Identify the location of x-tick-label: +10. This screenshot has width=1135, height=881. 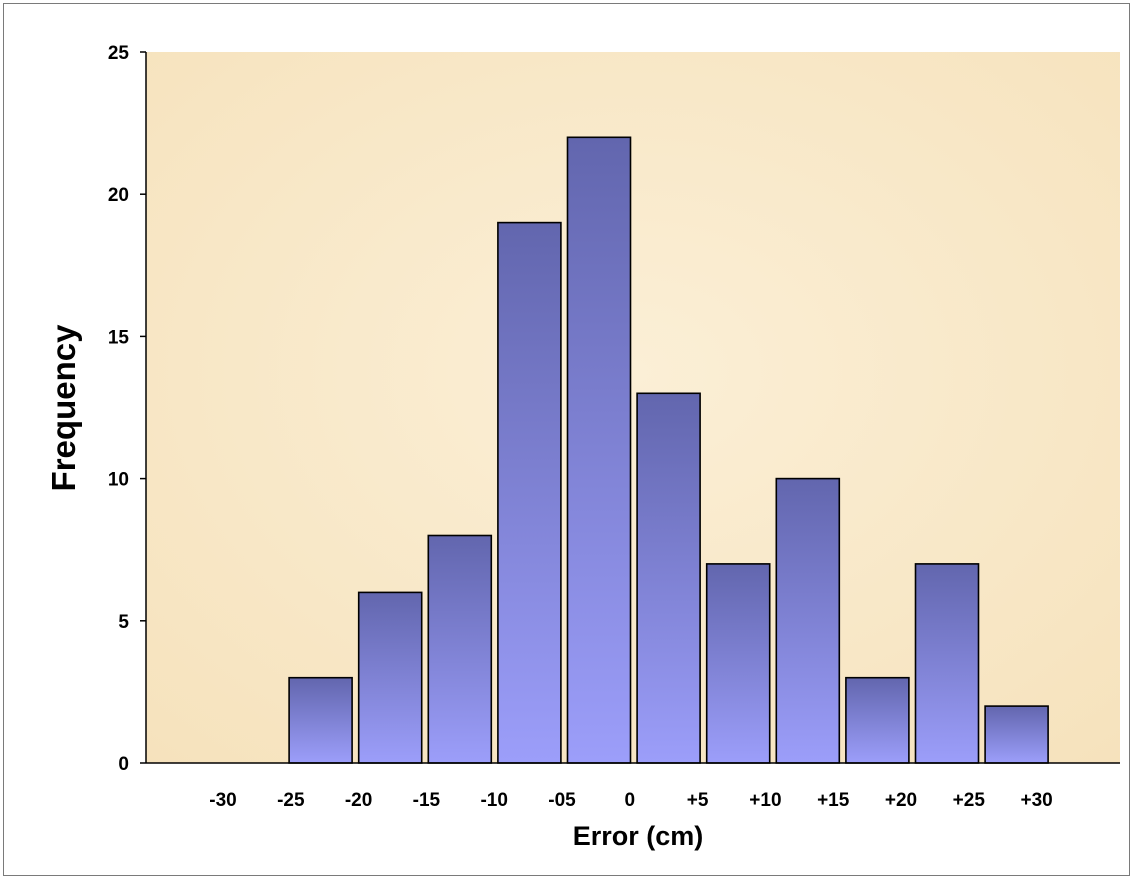
(765, 800).